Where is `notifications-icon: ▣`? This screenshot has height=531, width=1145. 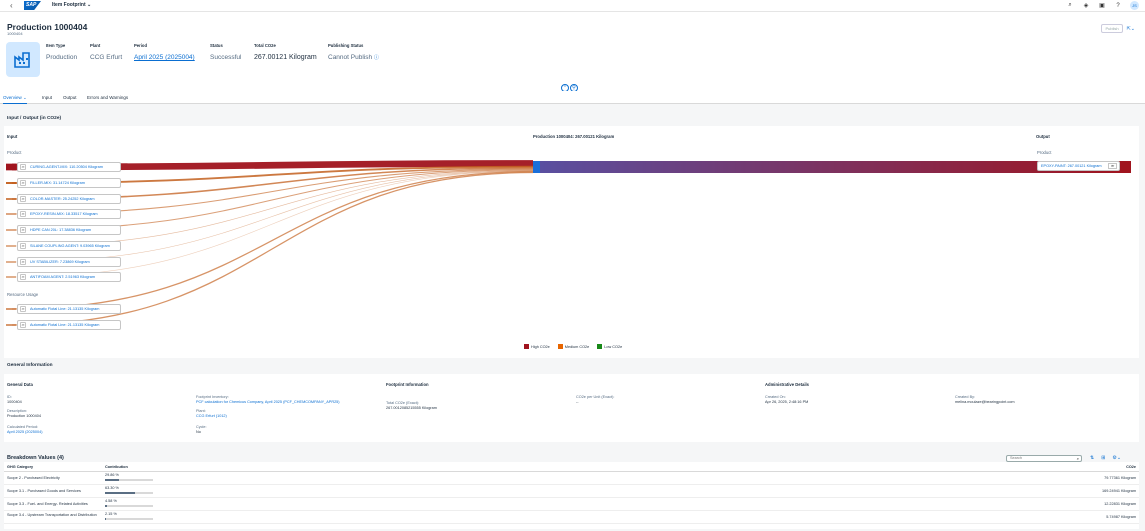
notifications-icon: ▣ is located at coordinates (1102, 6).